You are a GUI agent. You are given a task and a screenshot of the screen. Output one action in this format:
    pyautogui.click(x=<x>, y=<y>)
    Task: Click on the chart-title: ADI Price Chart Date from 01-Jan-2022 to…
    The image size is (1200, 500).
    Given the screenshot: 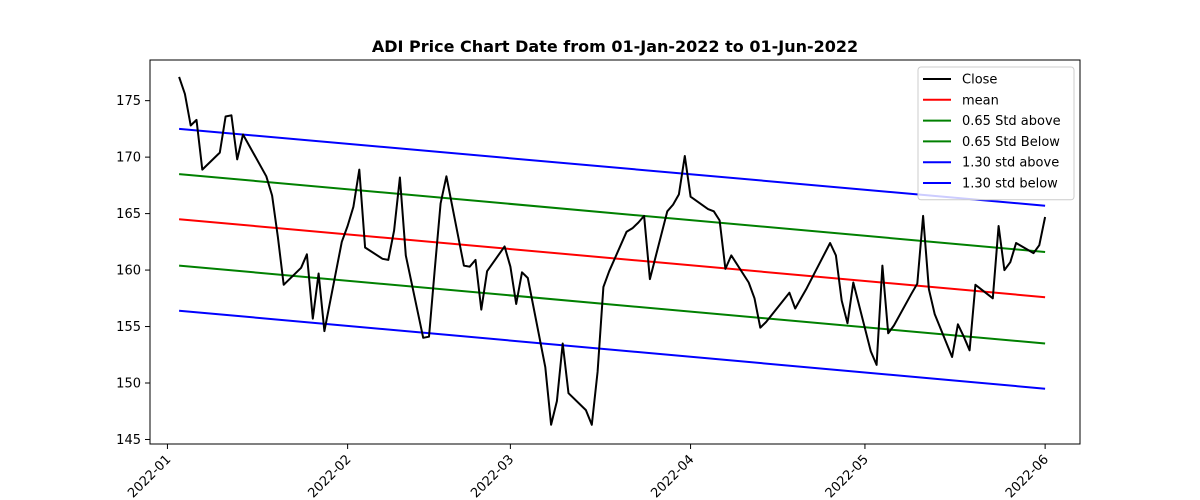 What is the action you would take?
    pyautogui.click(x=615, y=46)
    